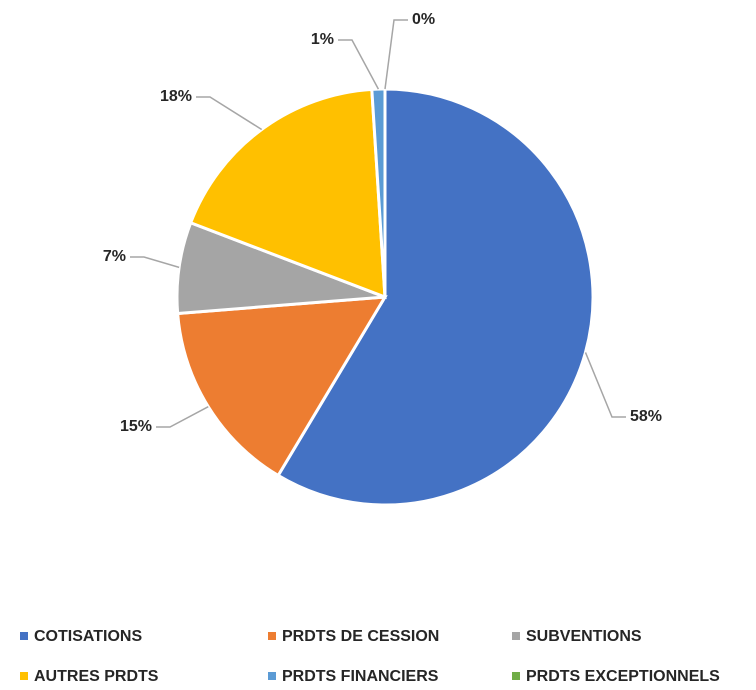  Describe the element at coordinates (88, 636) in the screenshot. I see `legend-label: COTISATIONS` at that location.